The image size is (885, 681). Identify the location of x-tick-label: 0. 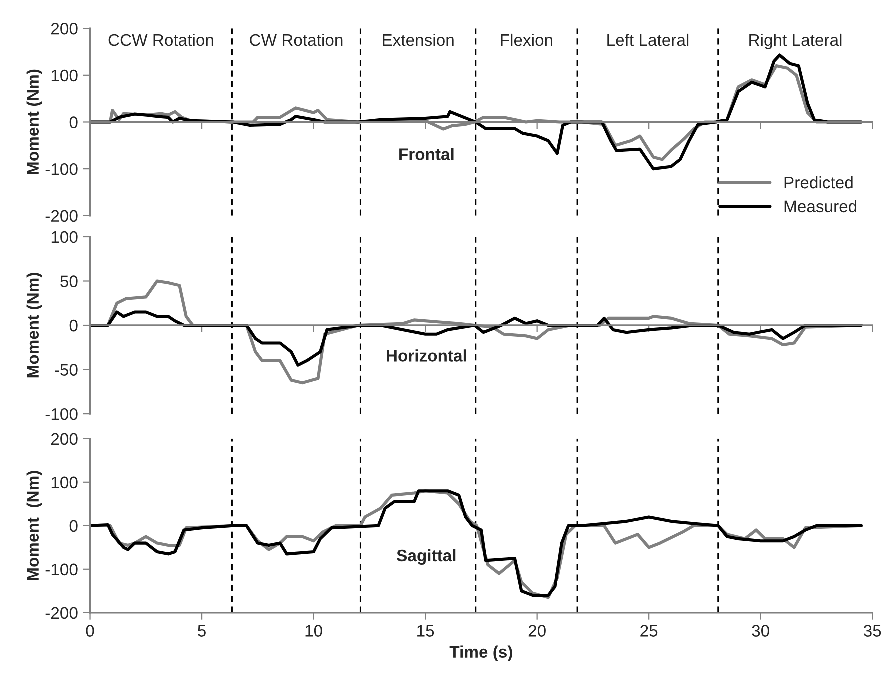
(90, 631).